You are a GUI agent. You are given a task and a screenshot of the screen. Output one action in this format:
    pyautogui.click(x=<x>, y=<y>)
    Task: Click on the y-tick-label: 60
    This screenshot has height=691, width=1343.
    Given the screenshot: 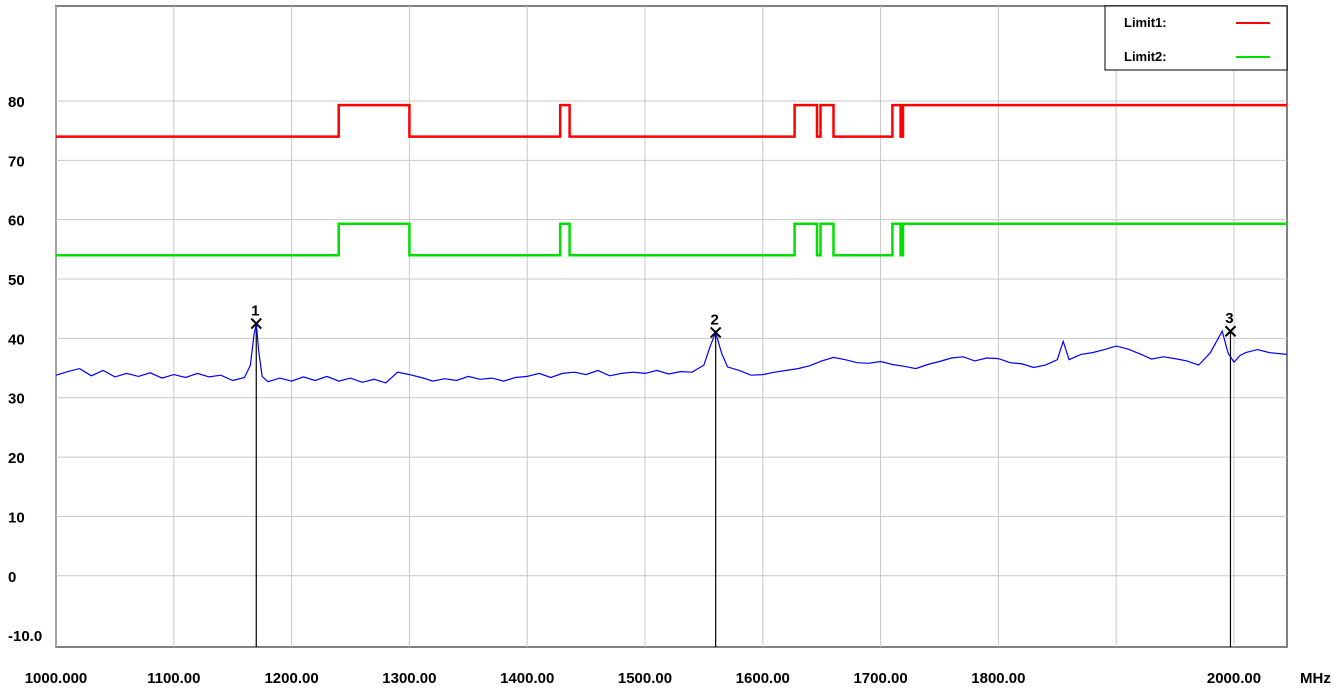 What is the action you would take?
    pyautogui.click(x=16, y=221)
    